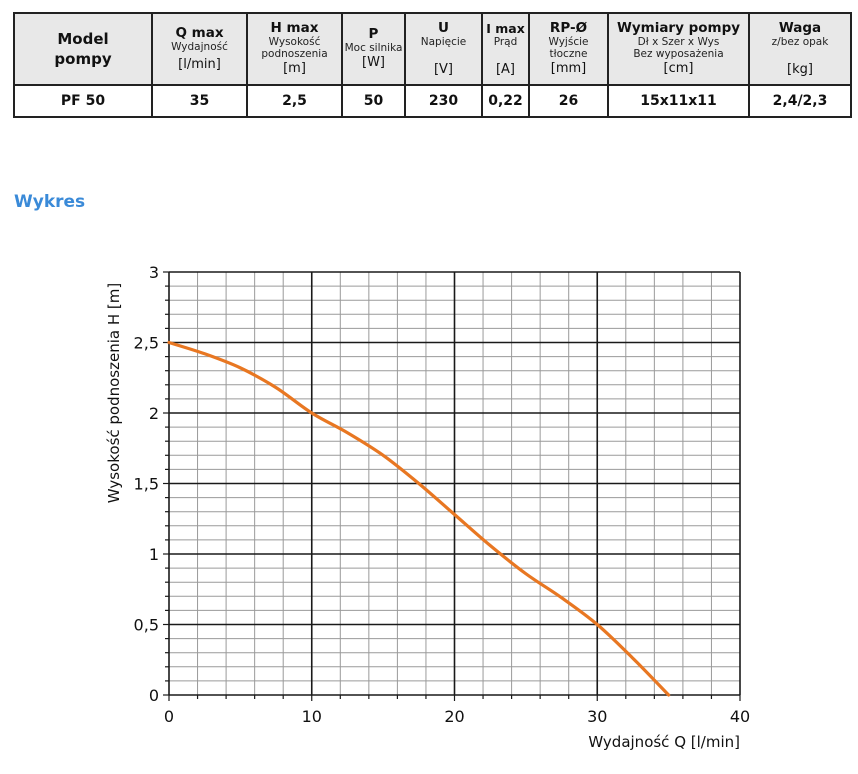 The height and width of the screenshot is (774, 858). Describe the element at coordinates (114, 393) in the screenshot. I see `y-axis-label: Wysokość podnoszenia H [m]` at that location.